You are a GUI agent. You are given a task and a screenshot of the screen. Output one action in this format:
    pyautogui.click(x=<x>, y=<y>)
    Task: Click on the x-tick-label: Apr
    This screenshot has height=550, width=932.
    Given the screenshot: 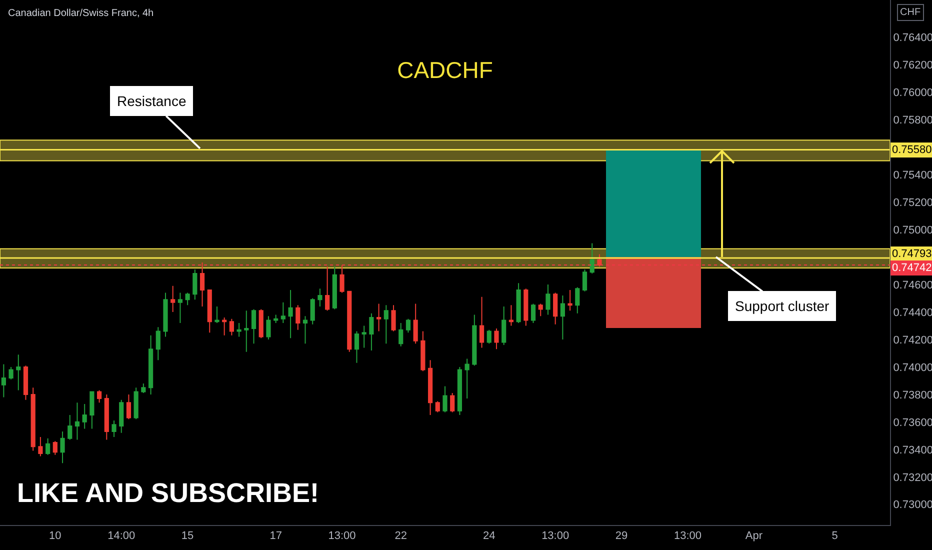 What is the action you would take?
    pyautogui.click(x=754, y=536)
    